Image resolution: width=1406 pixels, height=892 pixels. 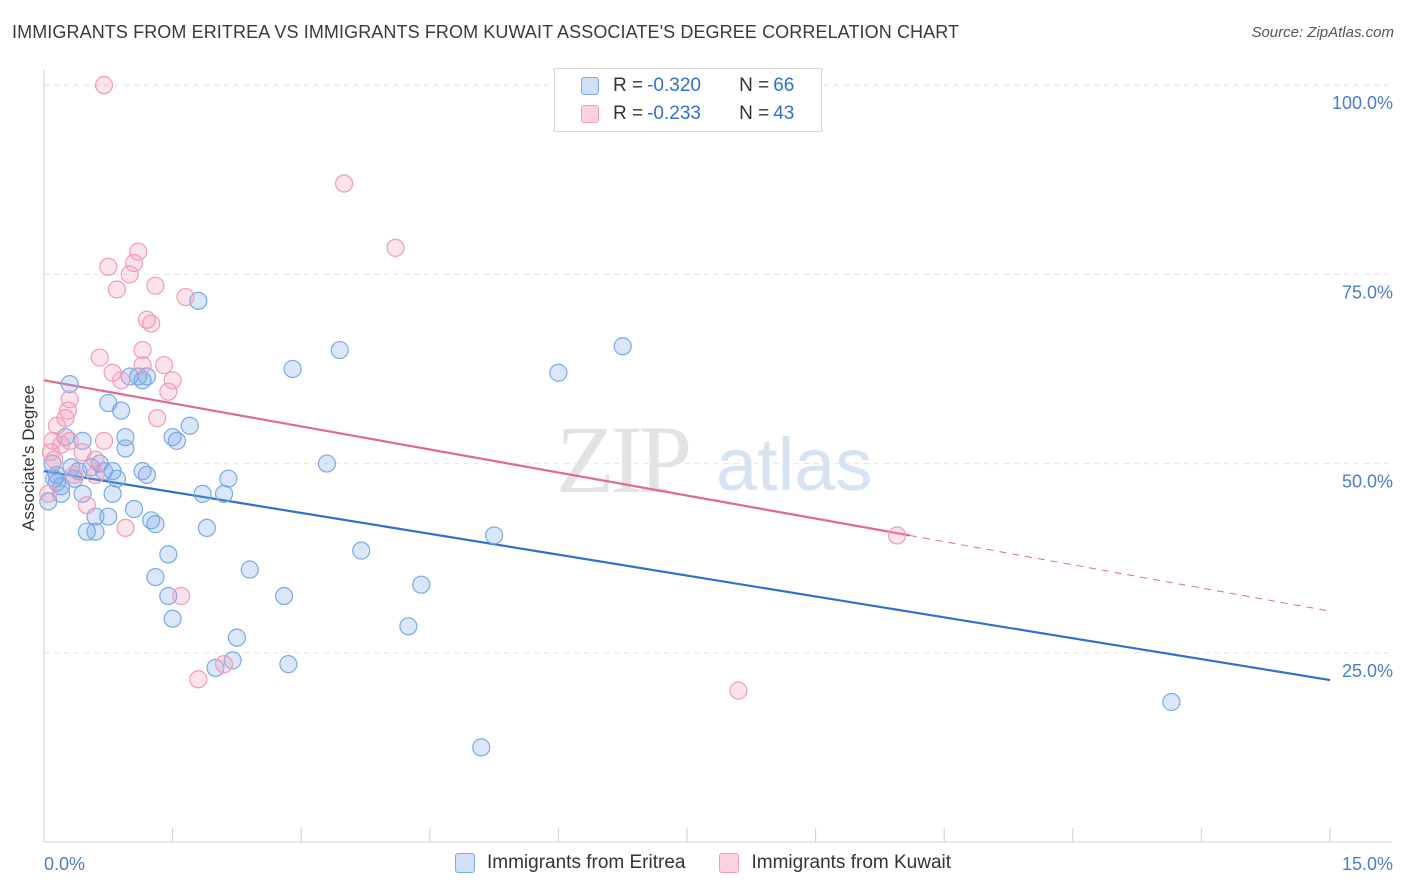 I want to click on y-tick-label: 25.0%, so click(x=1367, y=671).